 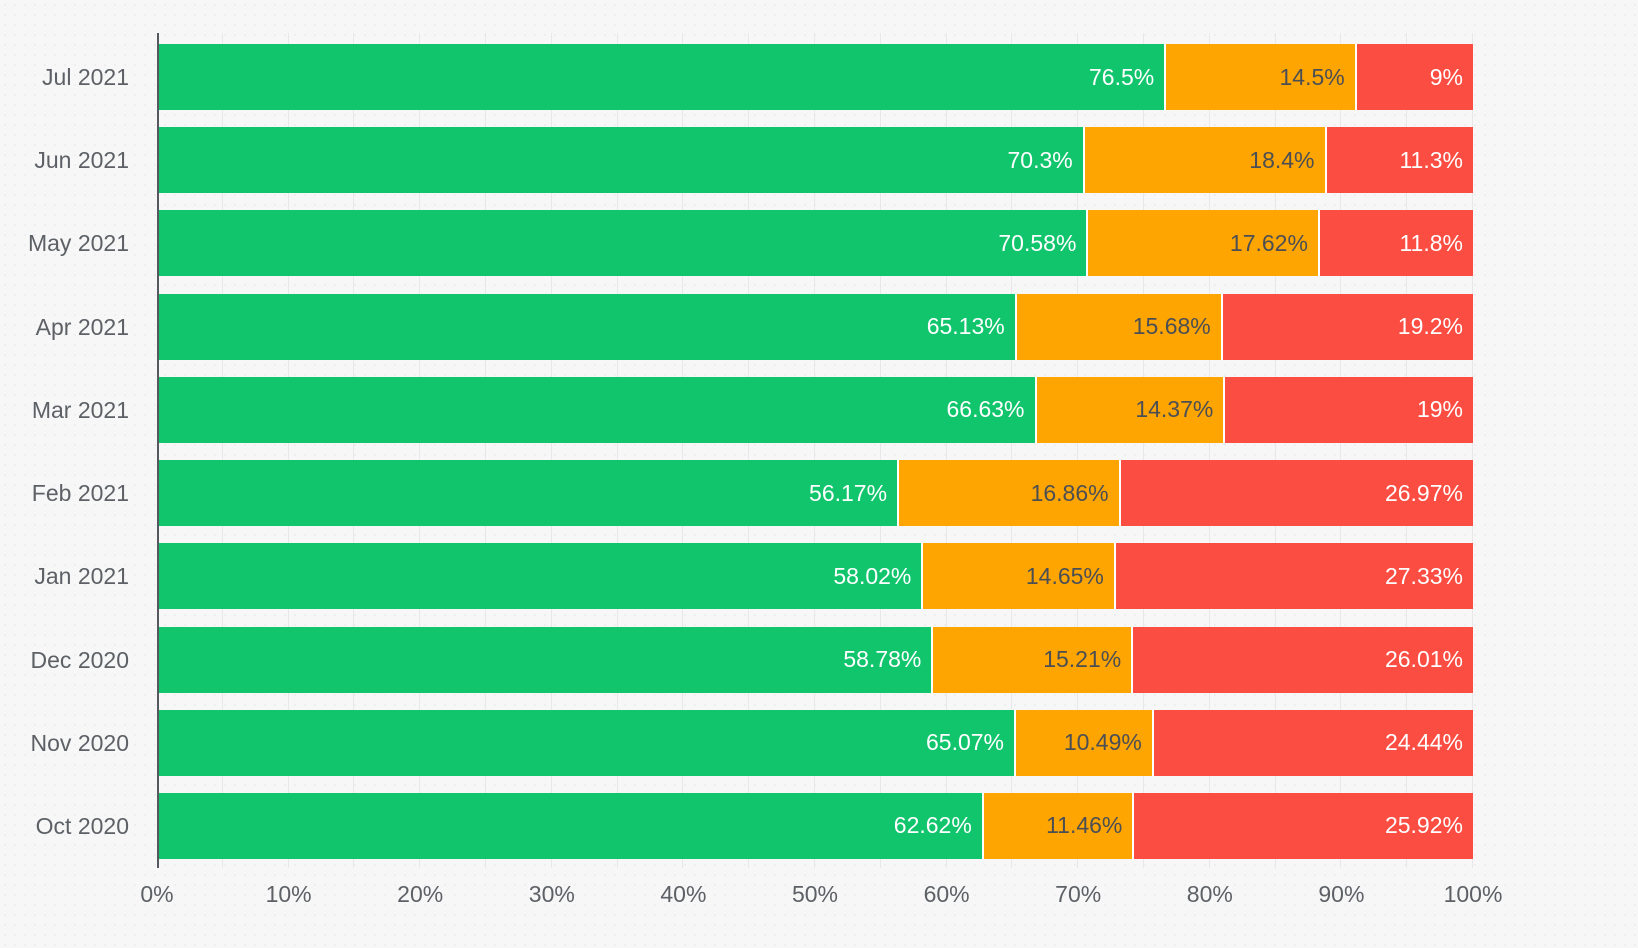 What do you see at coordinates (872, 575) in the screenshot?
I see `segment-value-label: 58.02%` at bounding box center [872, 575].